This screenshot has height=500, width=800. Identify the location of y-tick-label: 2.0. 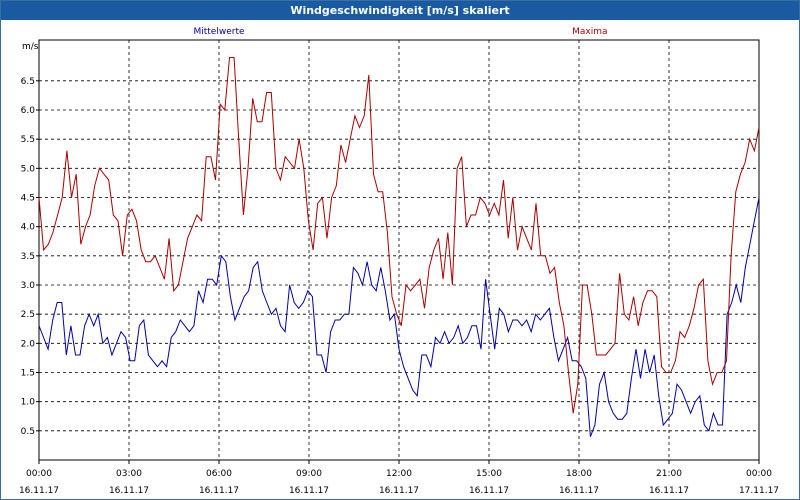
(28, 344).